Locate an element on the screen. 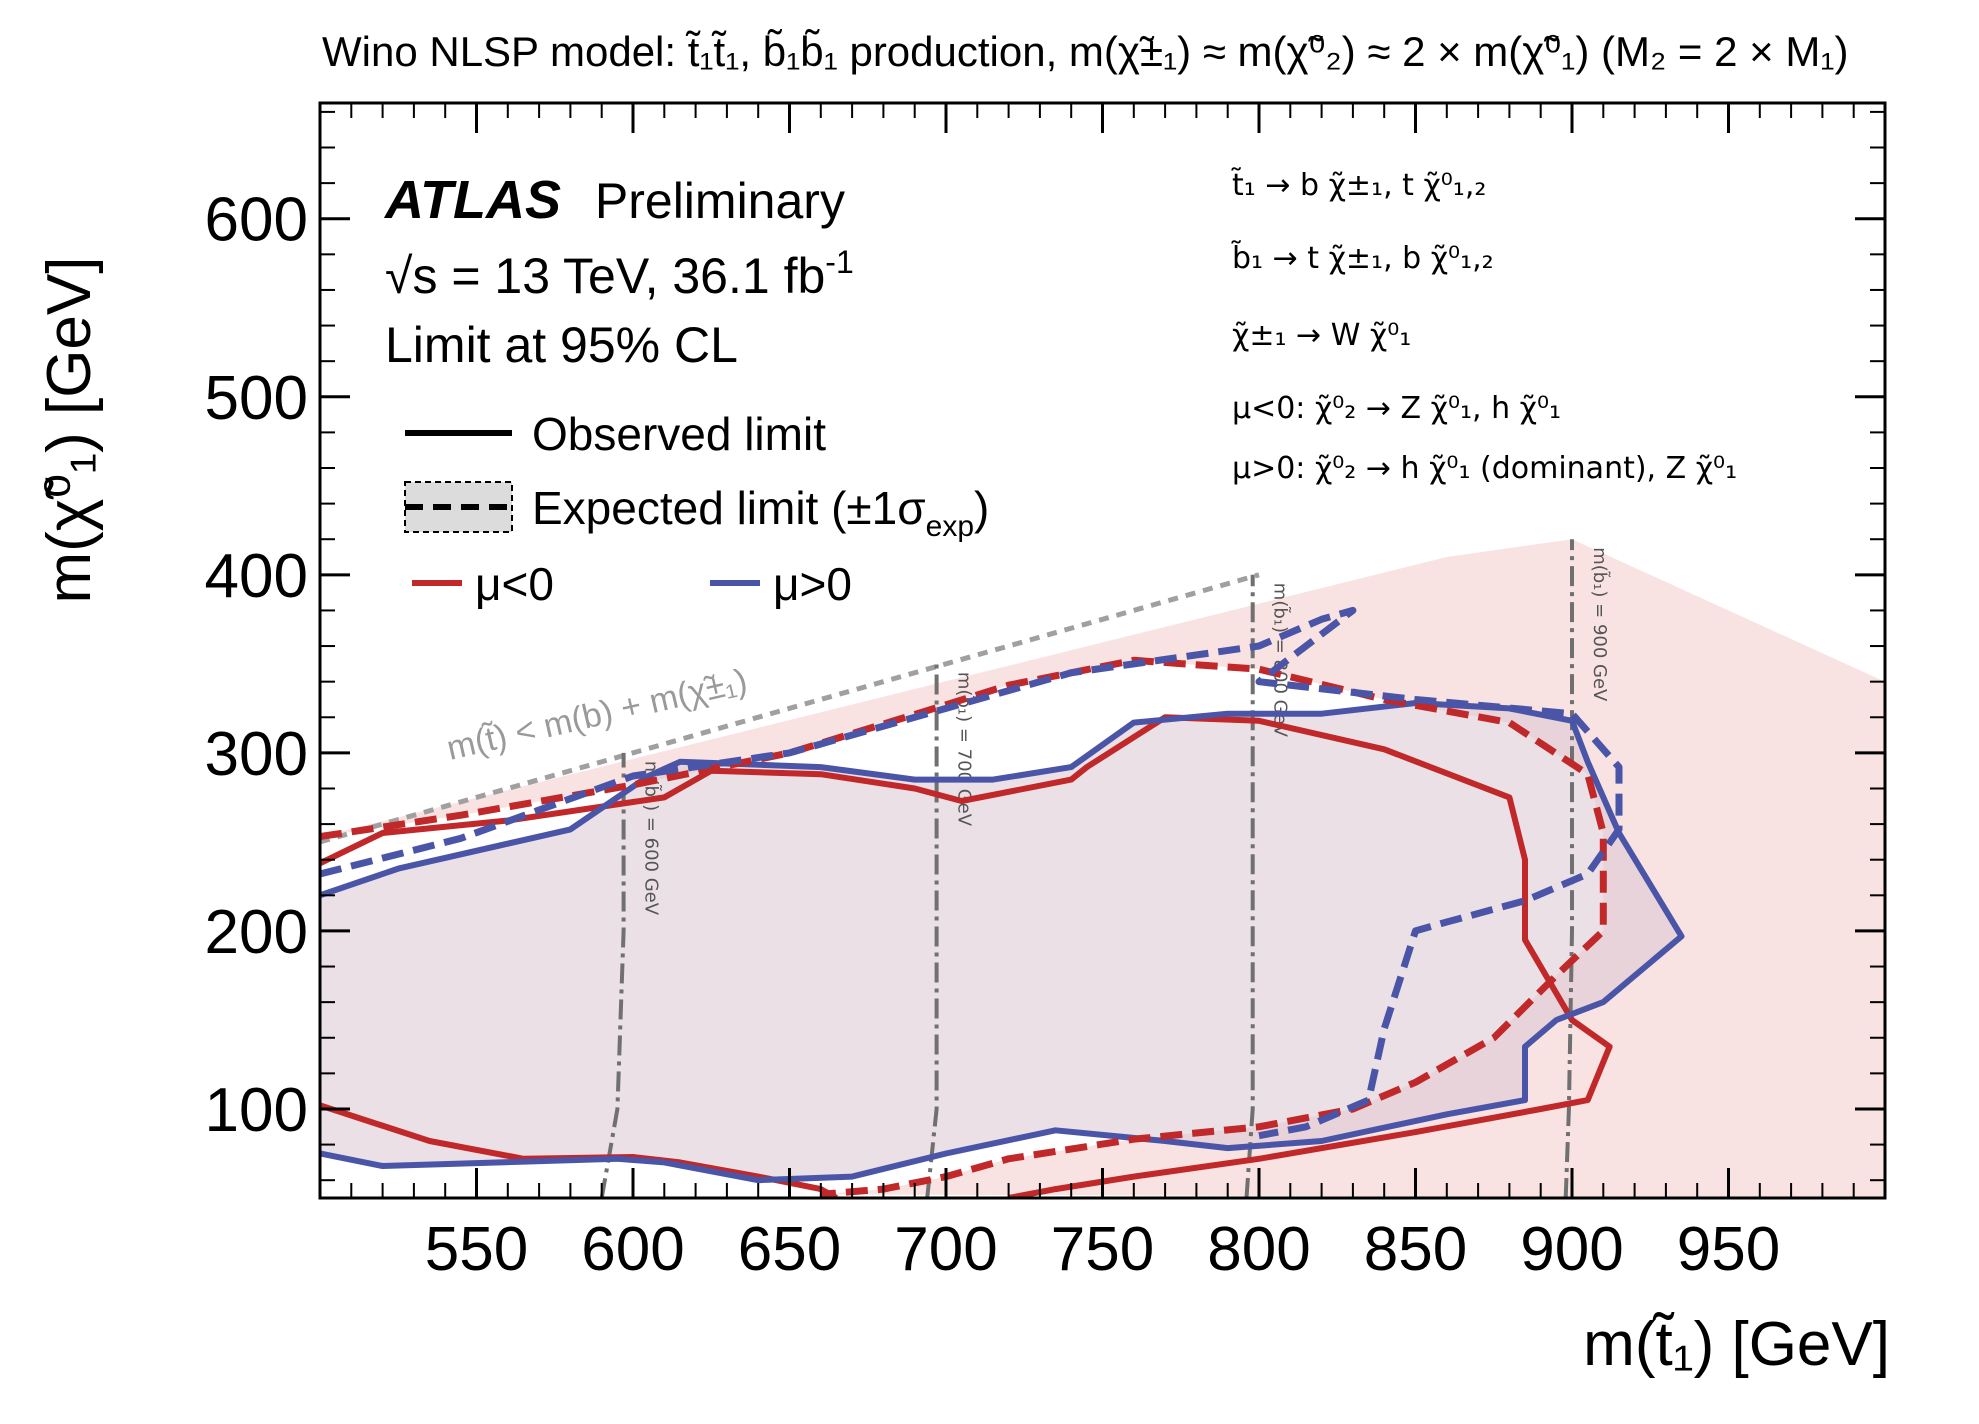  atlas-label: ATLAS is located at coordinates (472, 200).